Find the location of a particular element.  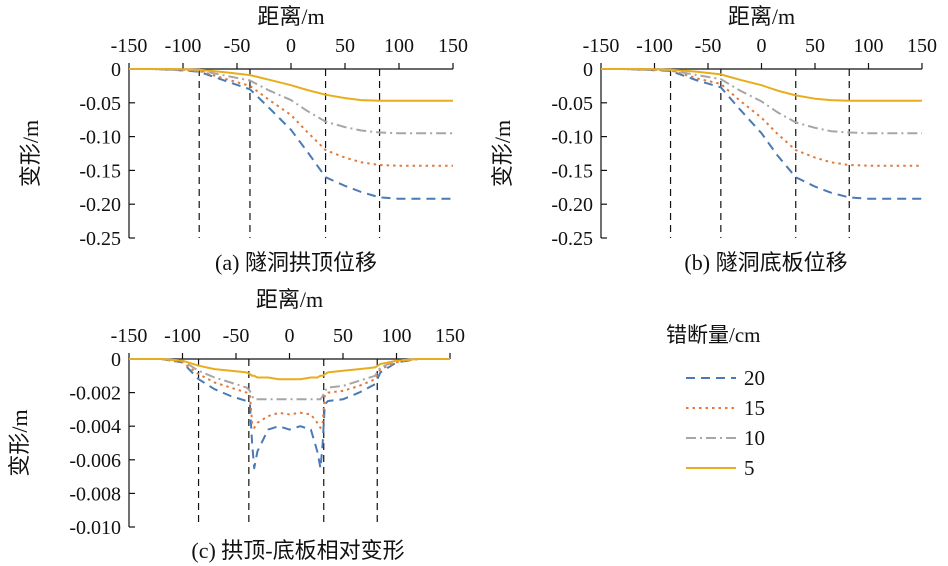

legend-entry: 10 is located at coordinates (725, 438).